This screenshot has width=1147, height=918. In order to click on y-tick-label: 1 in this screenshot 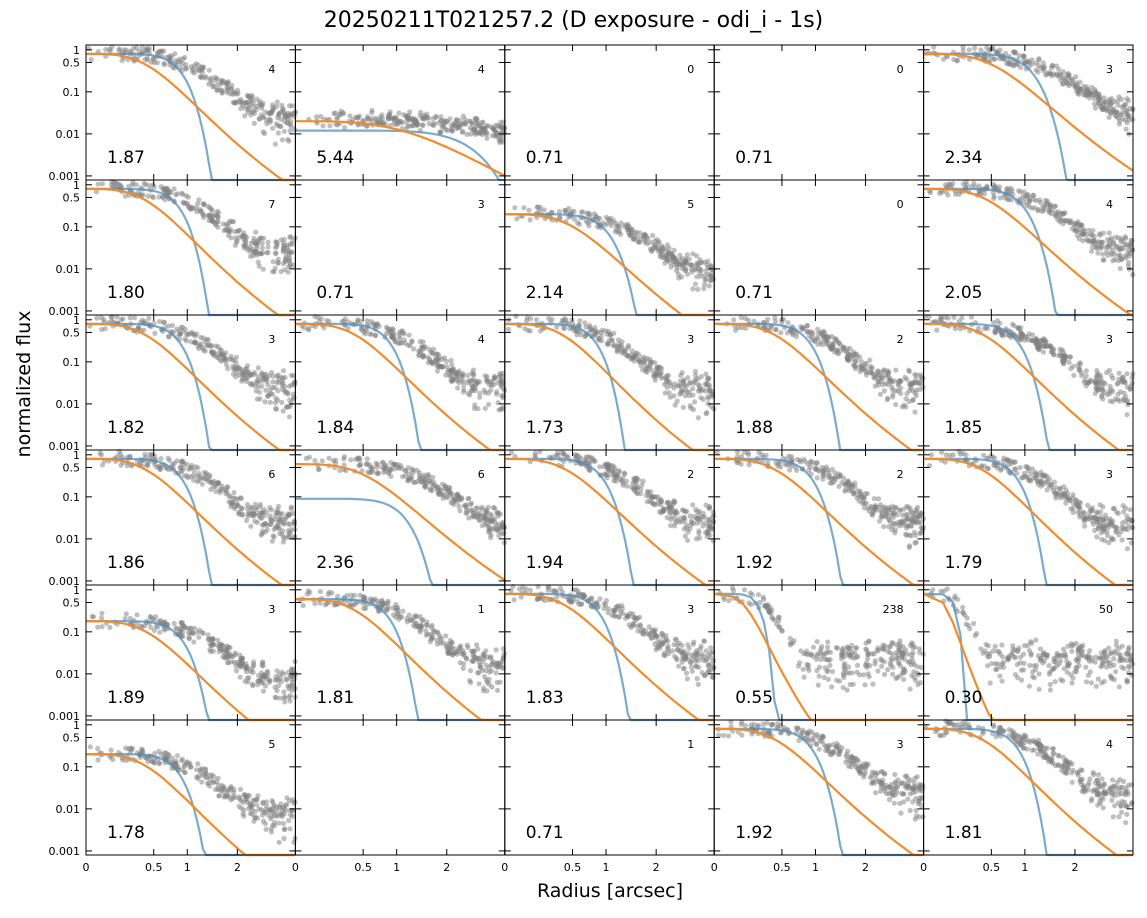, I will do `click(76, 455)`.